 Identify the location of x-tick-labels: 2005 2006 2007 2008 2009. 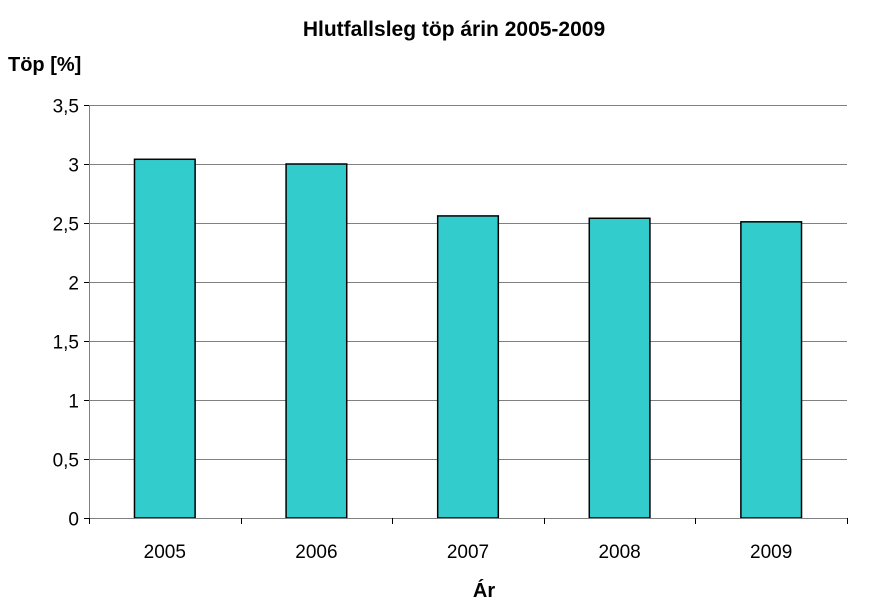
(468, 552).